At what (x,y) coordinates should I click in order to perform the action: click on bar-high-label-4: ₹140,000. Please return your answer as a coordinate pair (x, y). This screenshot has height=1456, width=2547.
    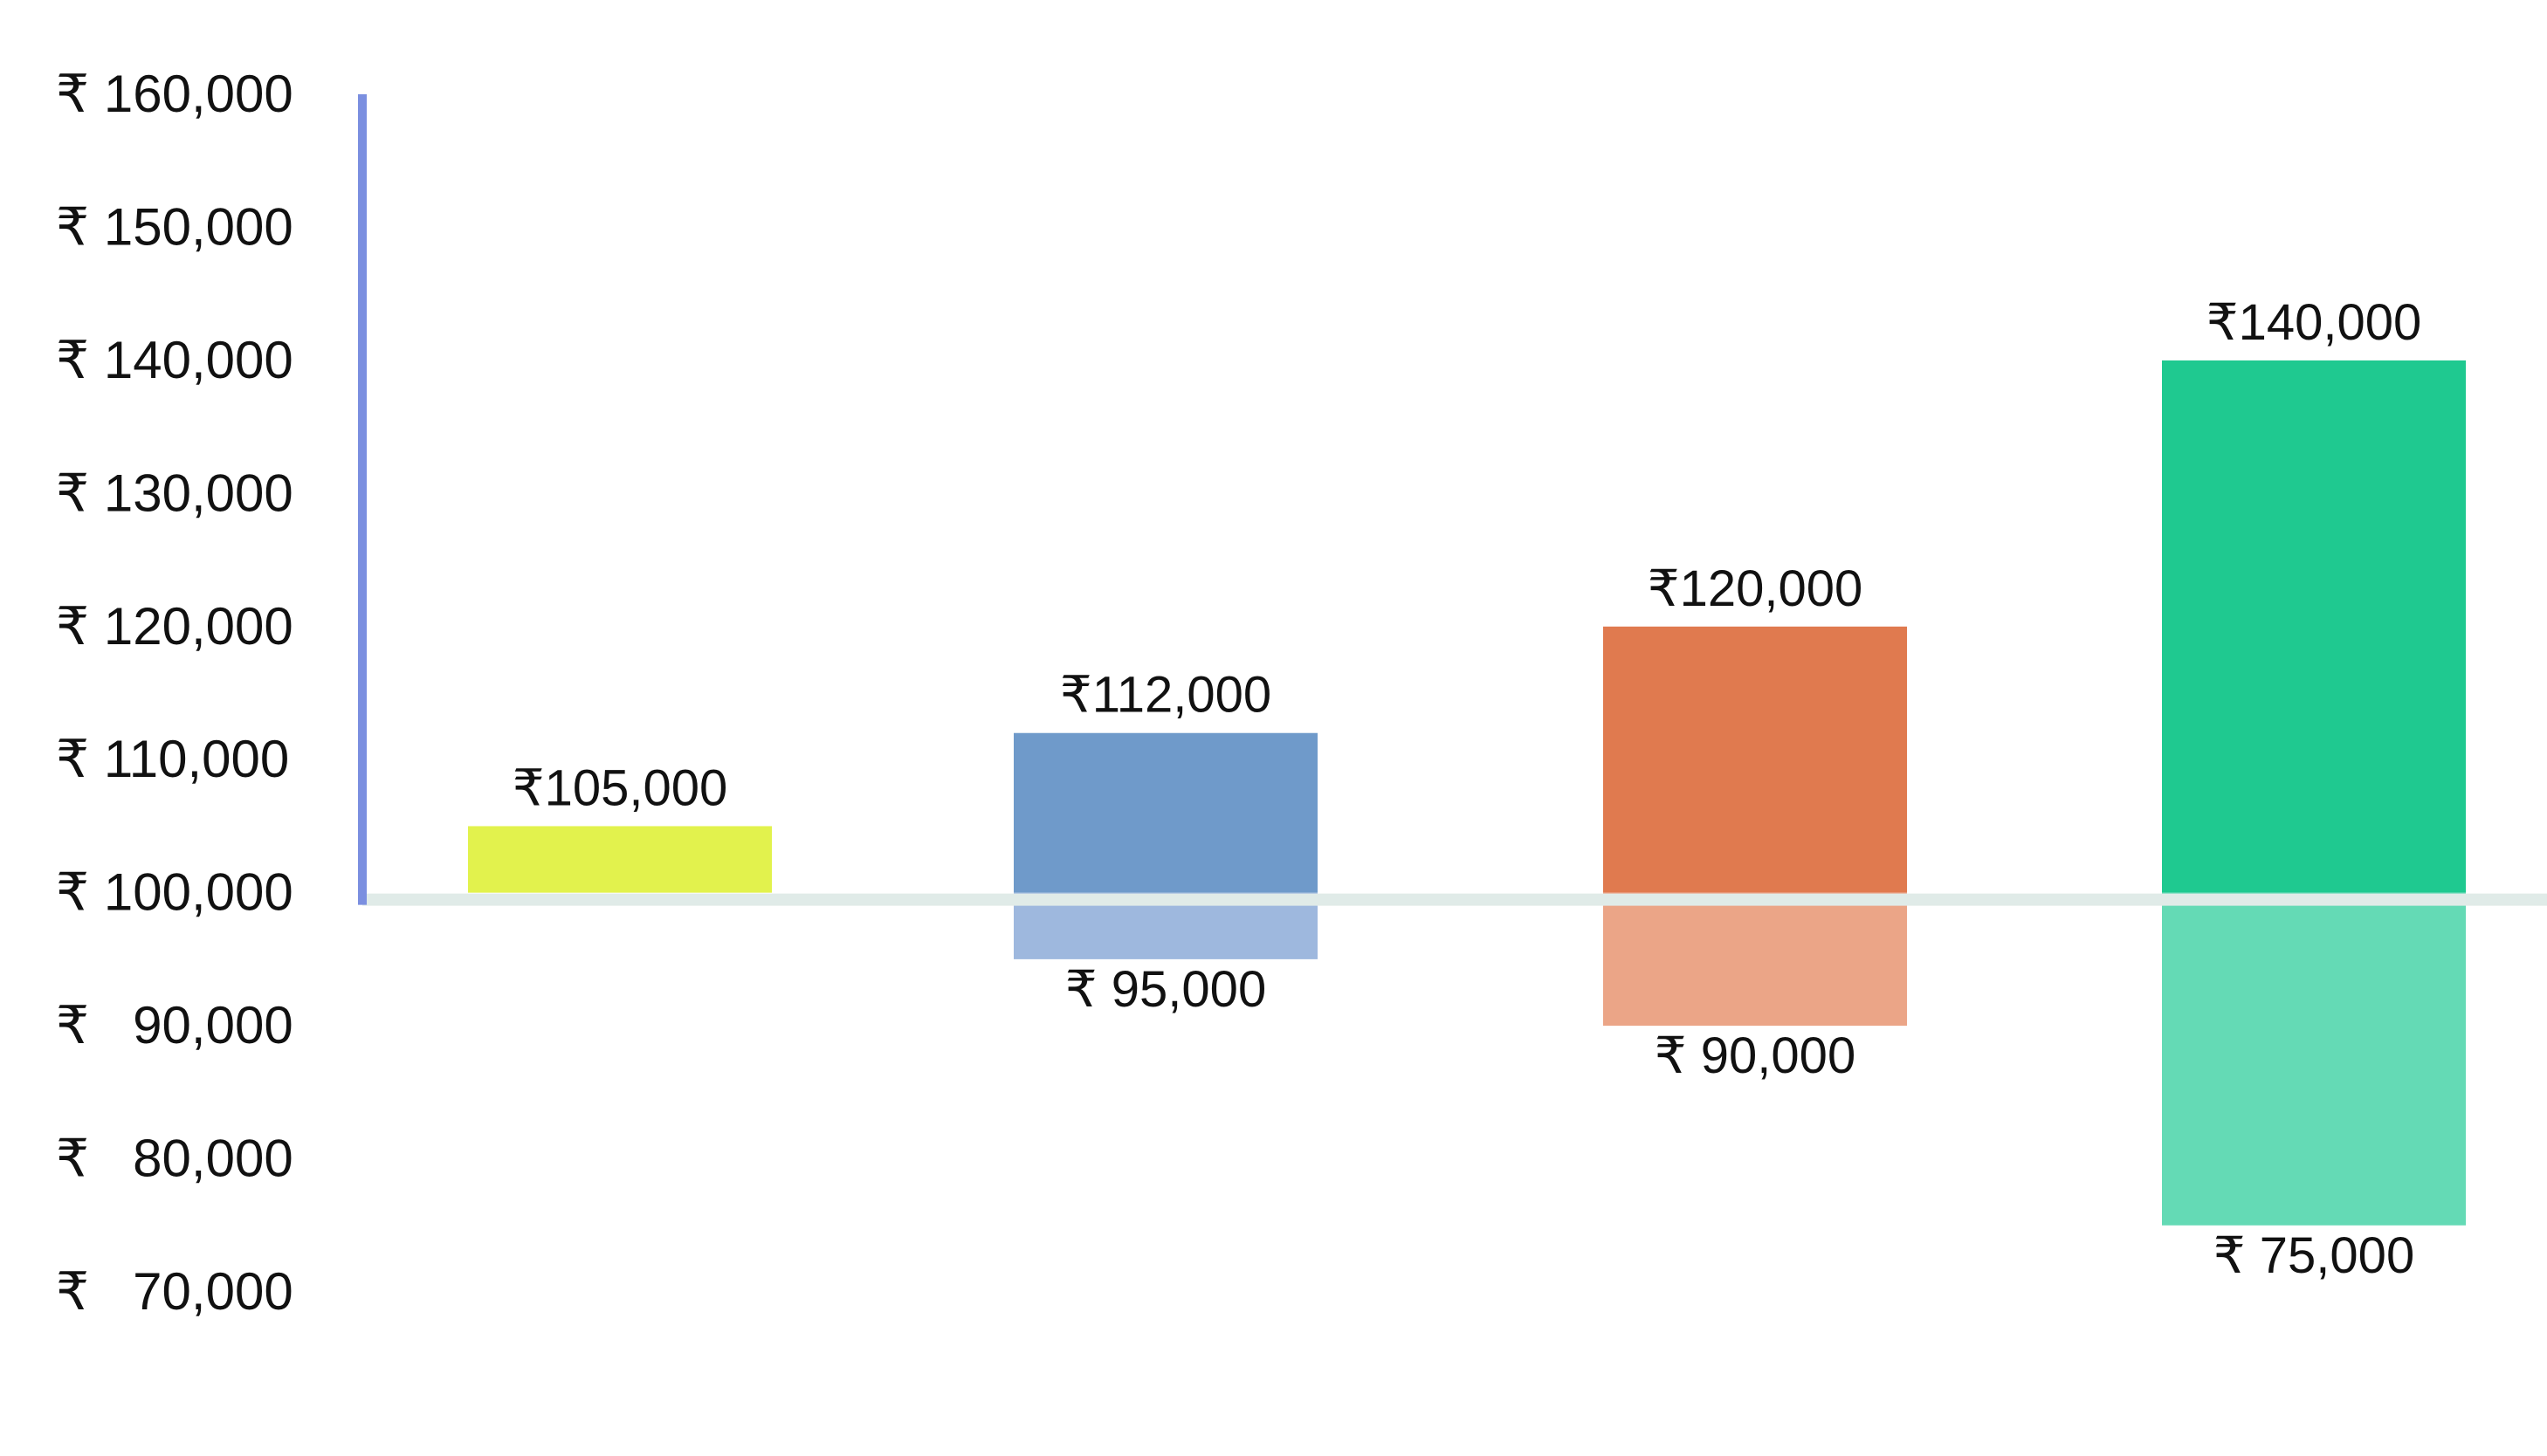
    Looking at the image, I should click on (2314, 322).